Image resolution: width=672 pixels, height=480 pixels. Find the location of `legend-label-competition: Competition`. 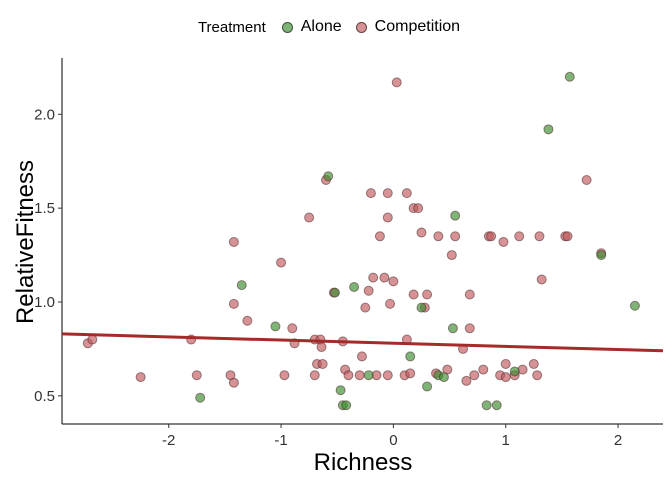

legend-label-competition: Competition is located at coordinates (417, 26).